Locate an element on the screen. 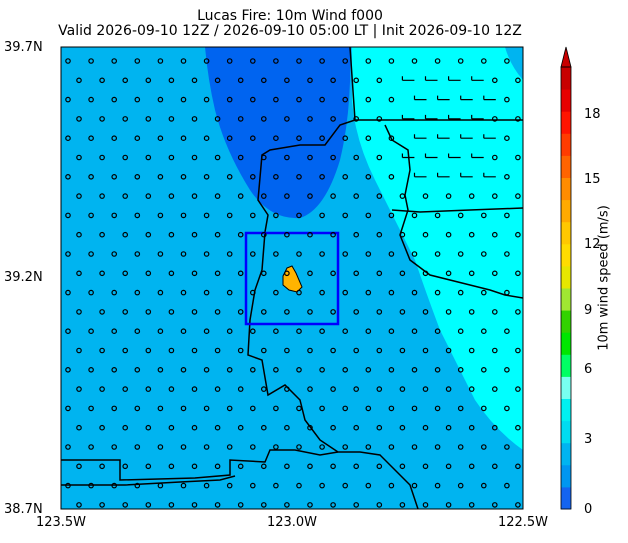 This screenshot has height=543, width=628. colorbar-label: 10m wind speed (m/s) is located at coordinates (604, 278).